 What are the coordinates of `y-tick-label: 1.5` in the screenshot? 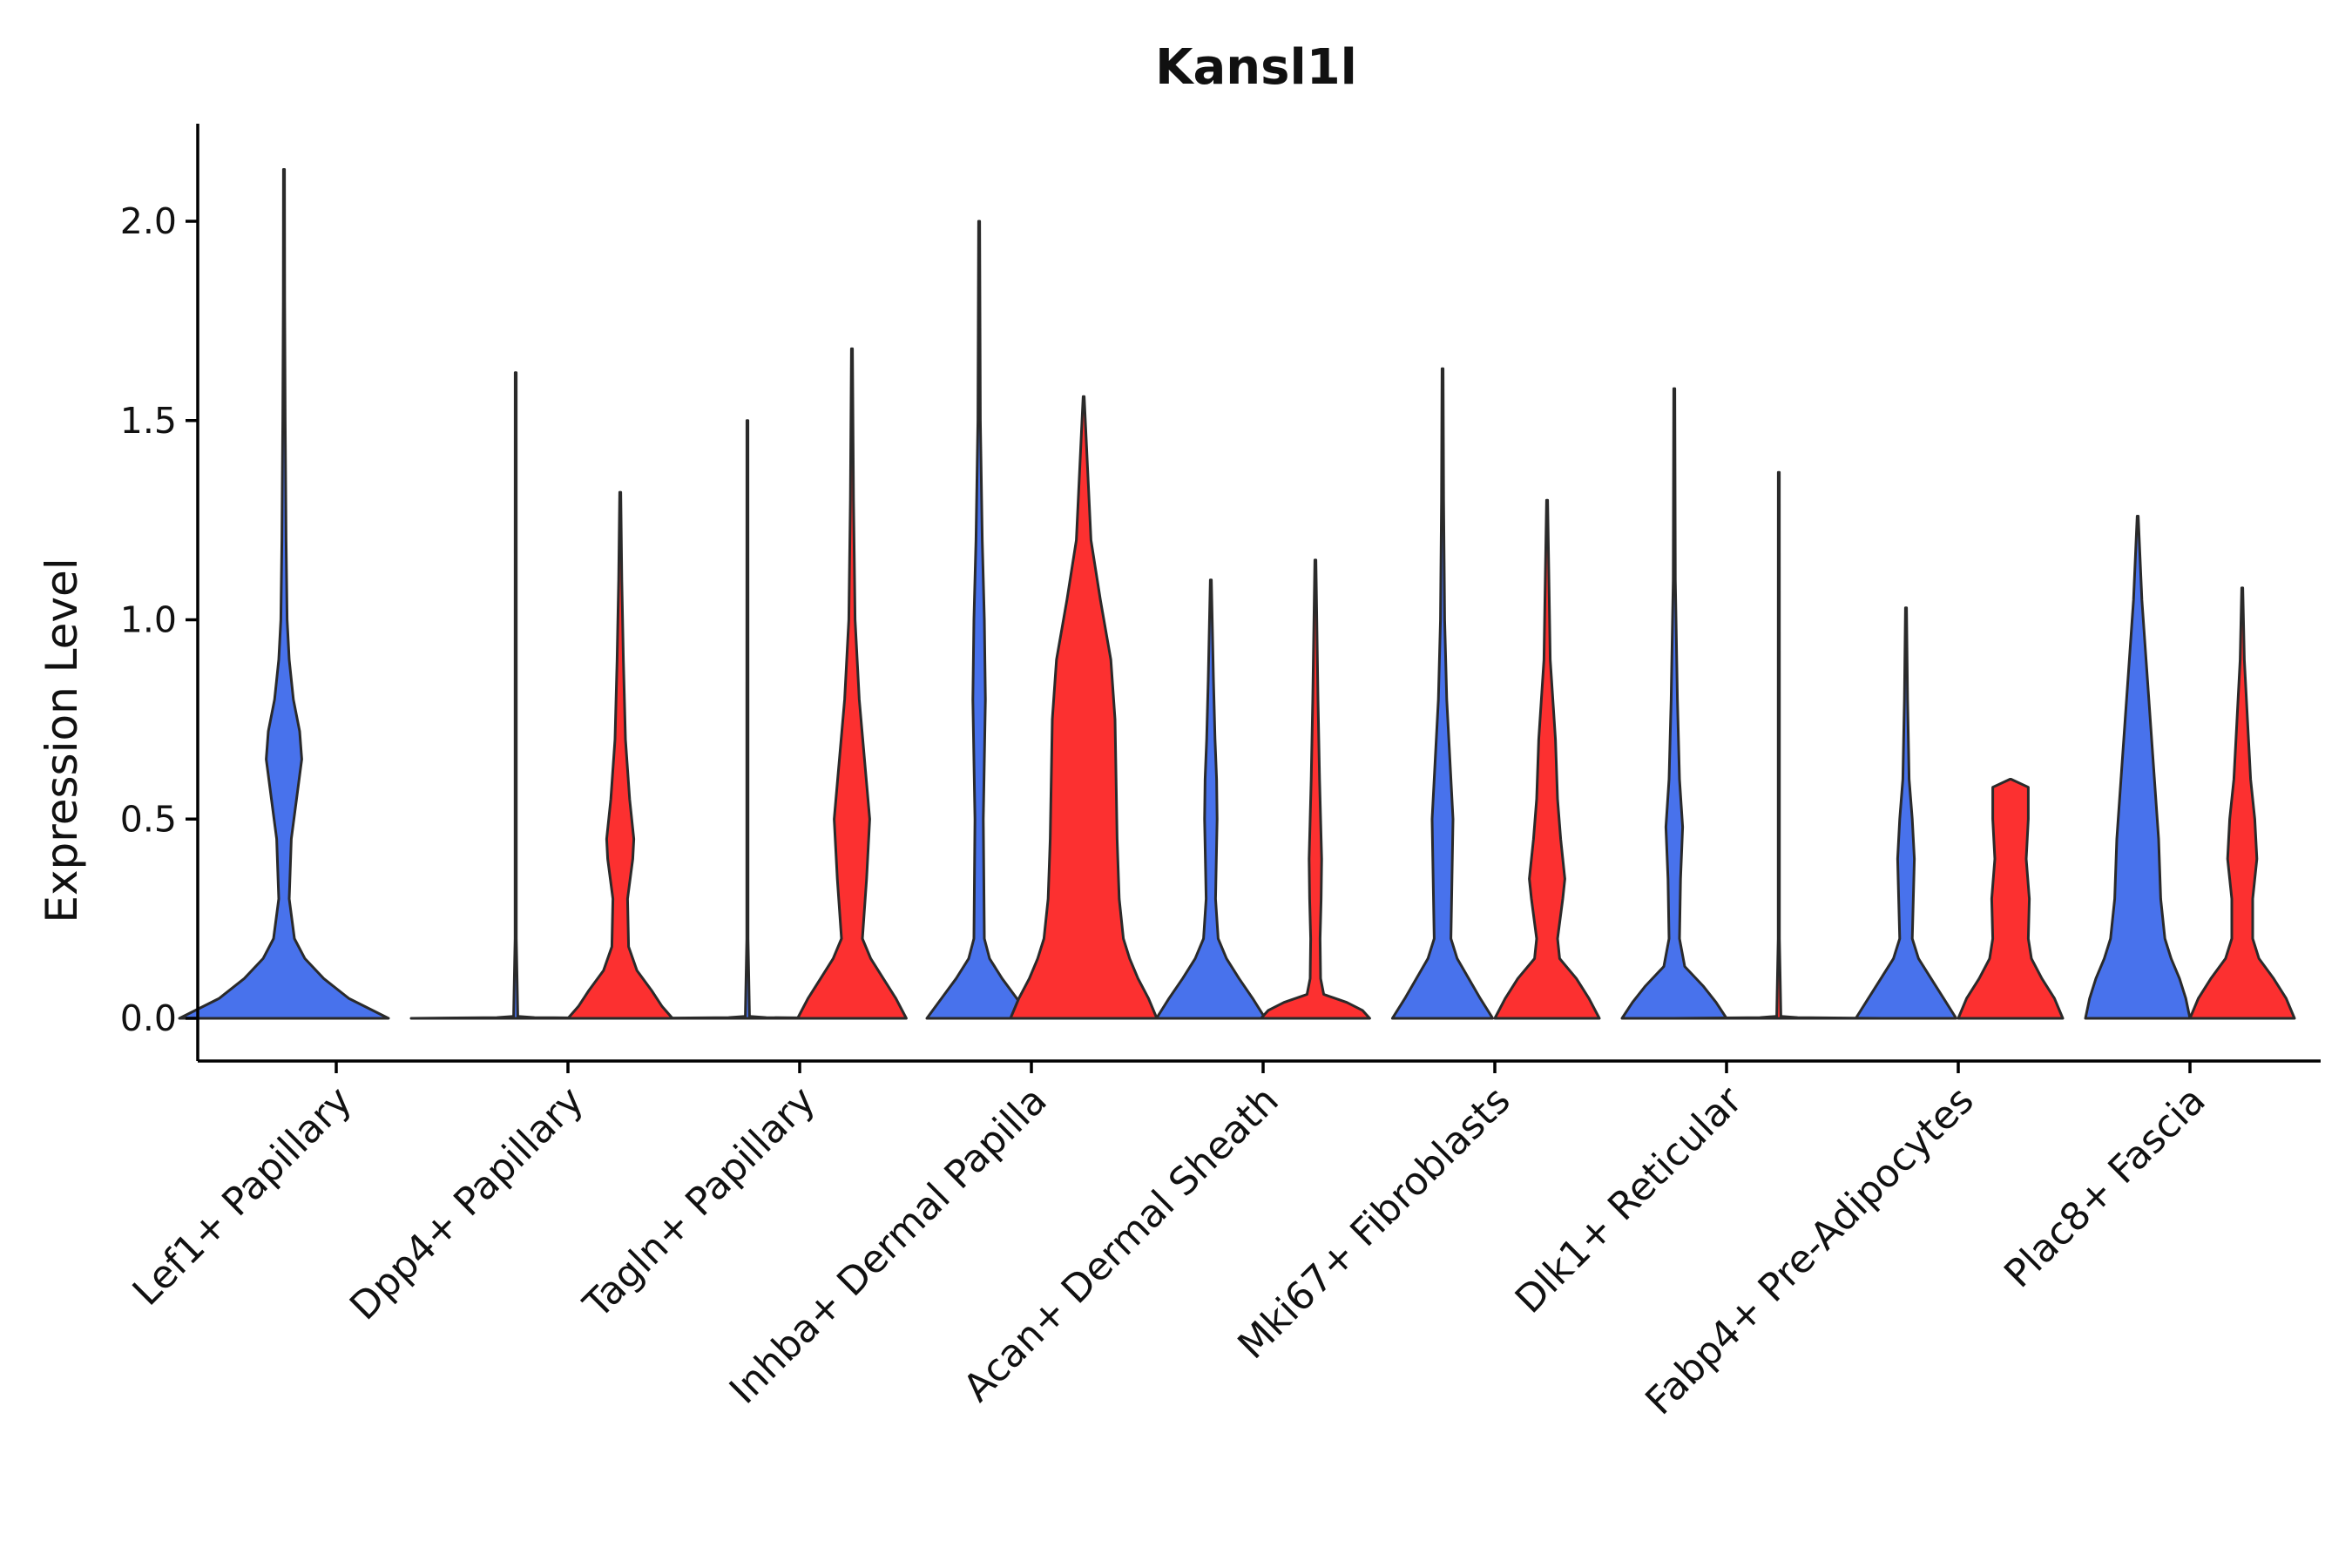 It's located at (148, 421).